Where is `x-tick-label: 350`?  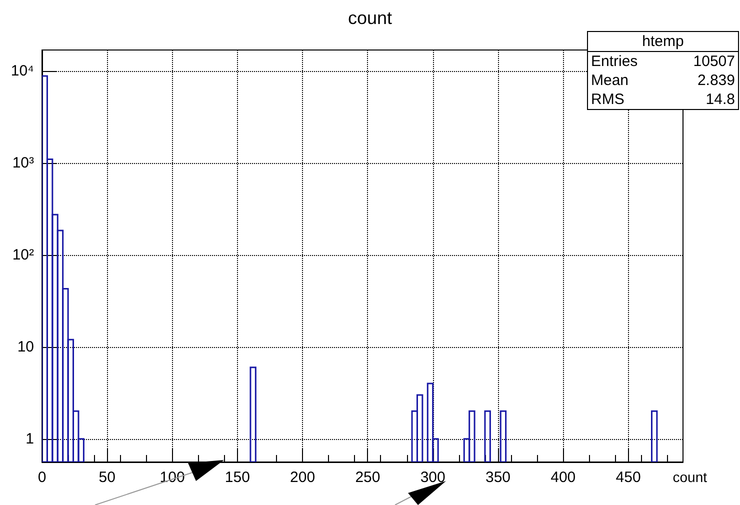
x-tick-label: 350 is located at coordinates (498, 477).